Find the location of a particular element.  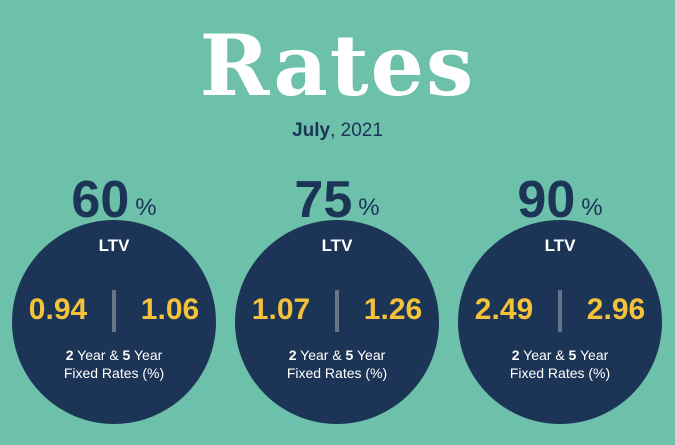

rate-2-year: 1.07 is located at coordinates (281, 309).